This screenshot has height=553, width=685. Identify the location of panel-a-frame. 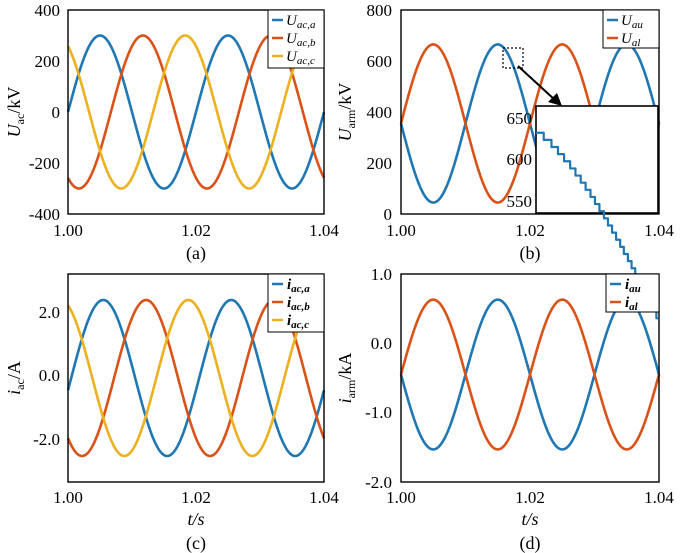
(196, 112).